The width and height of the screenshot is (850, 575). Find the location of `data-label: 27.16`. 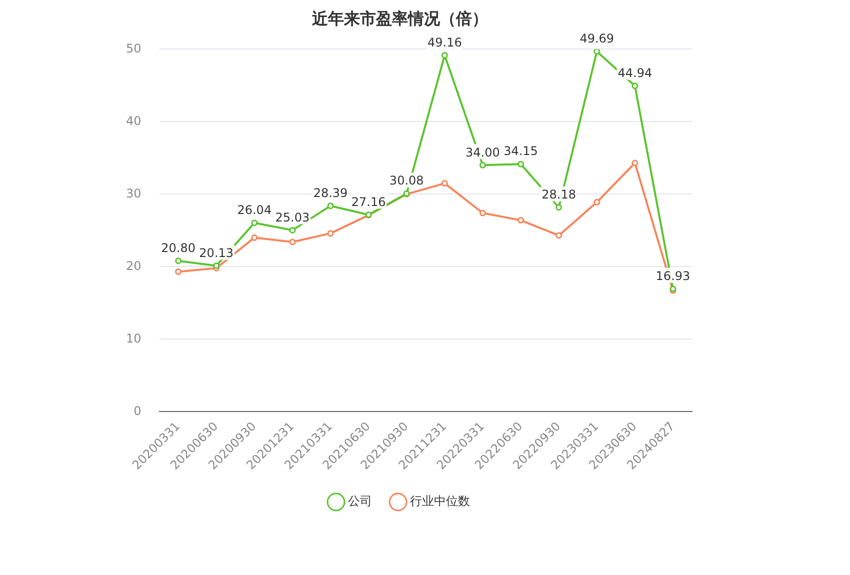

data-label: 27.16 is located at coordinates (368, 201).